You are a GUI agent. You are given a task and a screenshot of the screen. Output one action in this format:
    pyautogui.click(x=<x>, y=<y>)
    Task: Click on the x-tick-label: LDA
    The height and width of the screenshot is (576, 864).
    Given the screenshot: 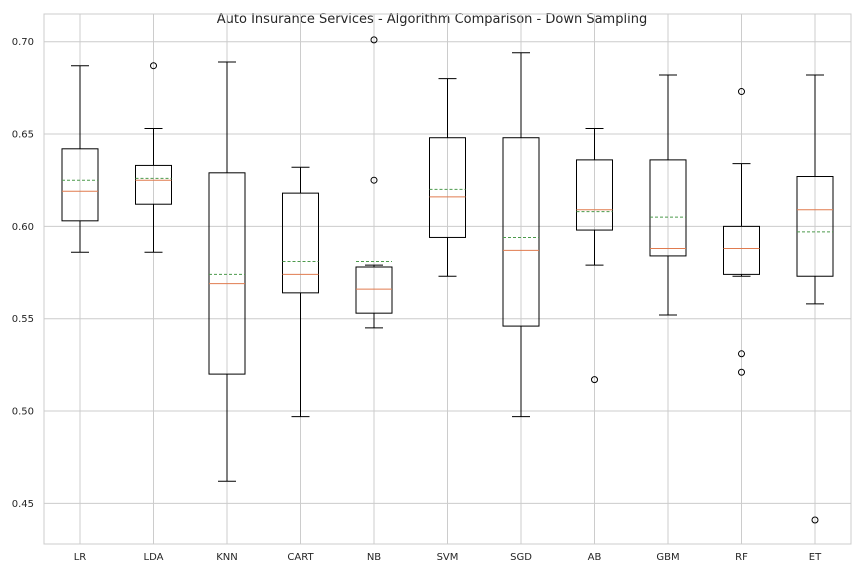 What is the action you would take?
    pyautogui.click(x=154, y=557)
    